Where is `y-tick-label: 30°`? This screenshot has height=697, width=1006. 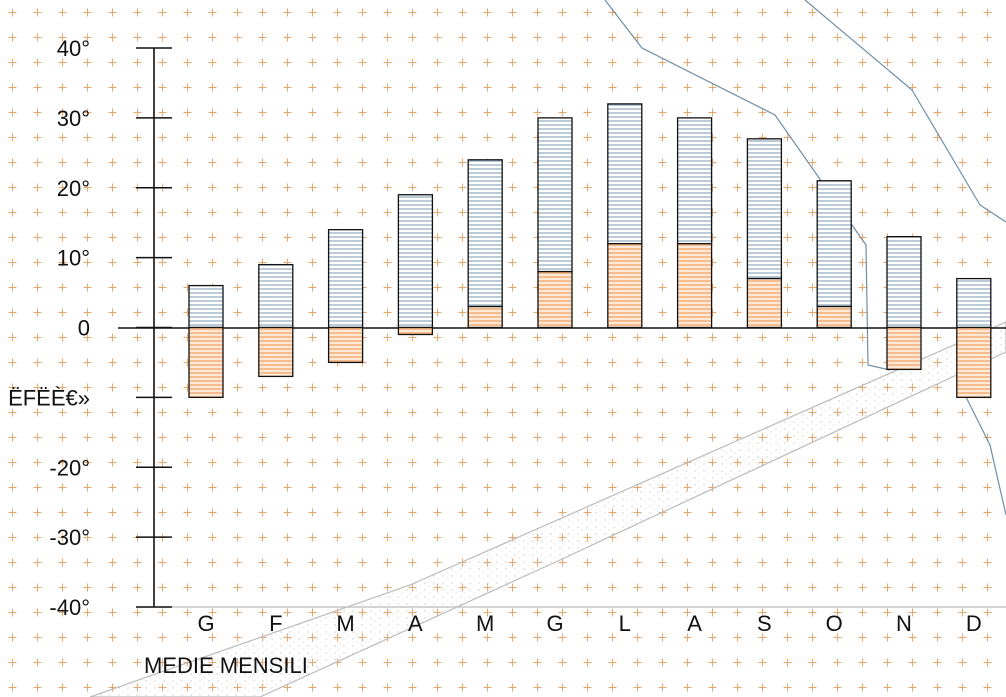
y-tick-label: 30° is located at coordinates (73, 118).